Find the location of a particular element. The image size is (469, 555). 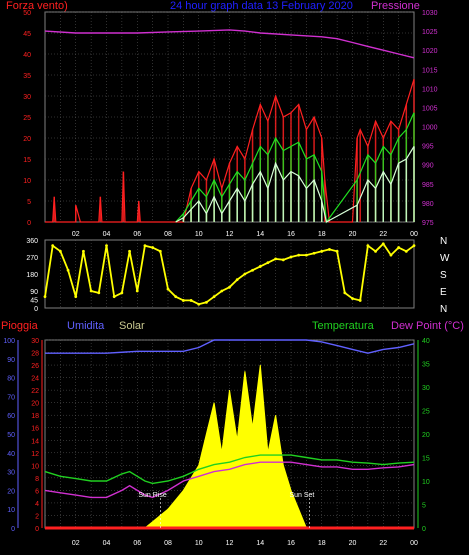

panel3-series-dew-point-c is located at coordinates (229, 480).